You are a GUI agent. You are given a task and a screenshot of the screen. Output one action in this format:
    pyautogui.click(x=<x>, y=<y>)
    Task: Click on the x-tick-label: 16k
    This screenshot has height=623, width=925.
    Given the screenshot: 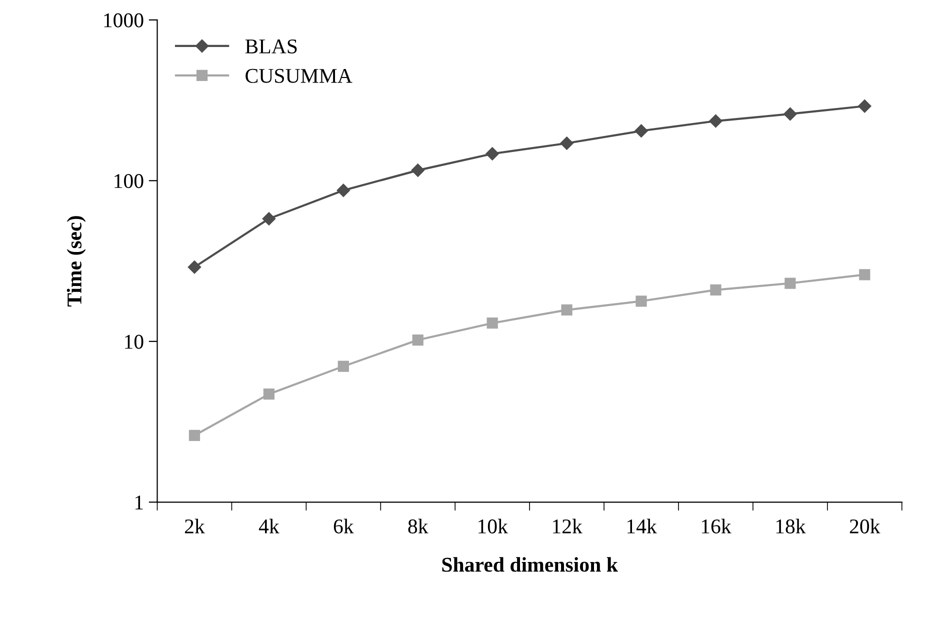 What is the action you would take?
    pyautogui.click(x=717, y=526)
    